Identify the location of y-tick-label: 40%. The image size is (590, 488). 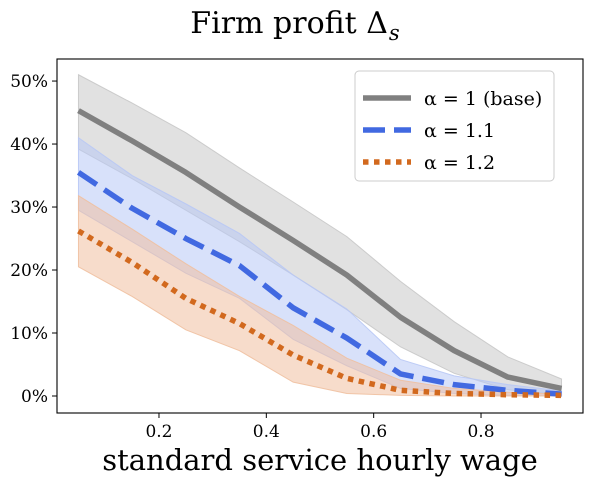
(29, 145).